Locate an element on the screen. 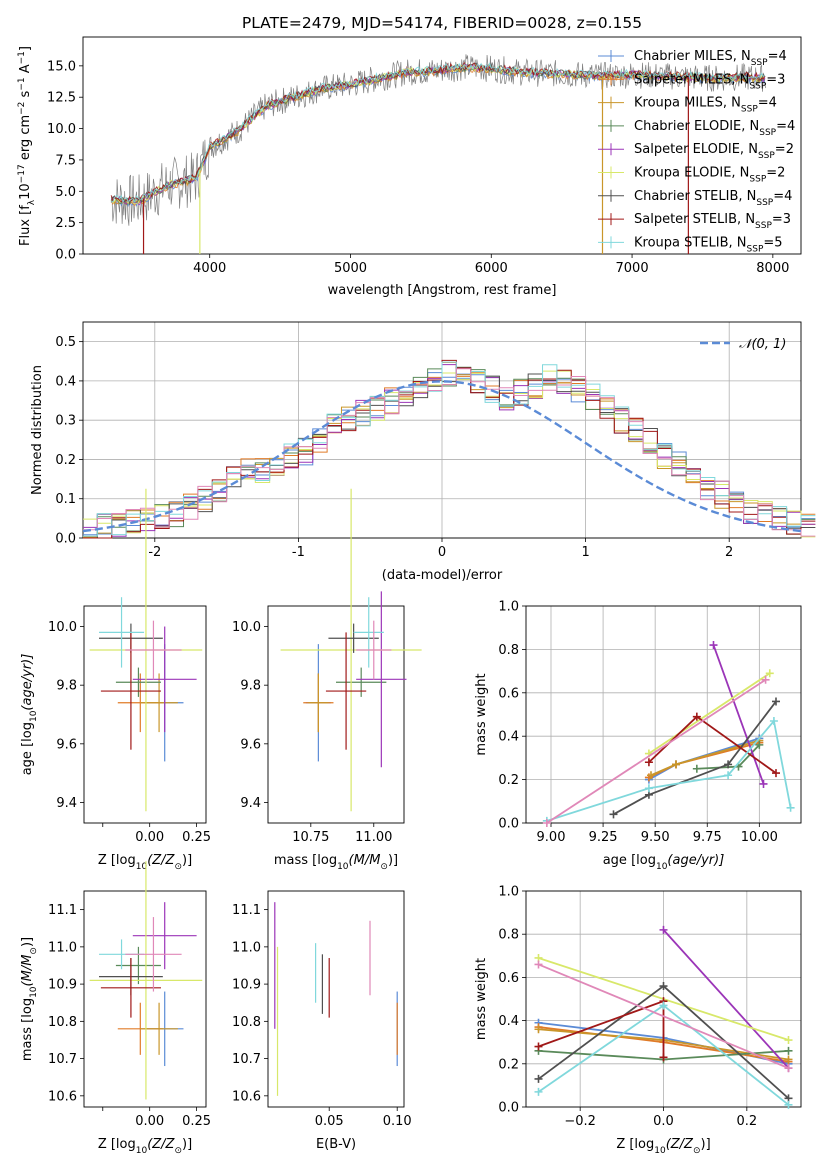  mass-vs-z-axes: 0.00 0.25 10.6 10.7 10.8 10.9 11.0 11.1 is located at coordinates (129, 995).